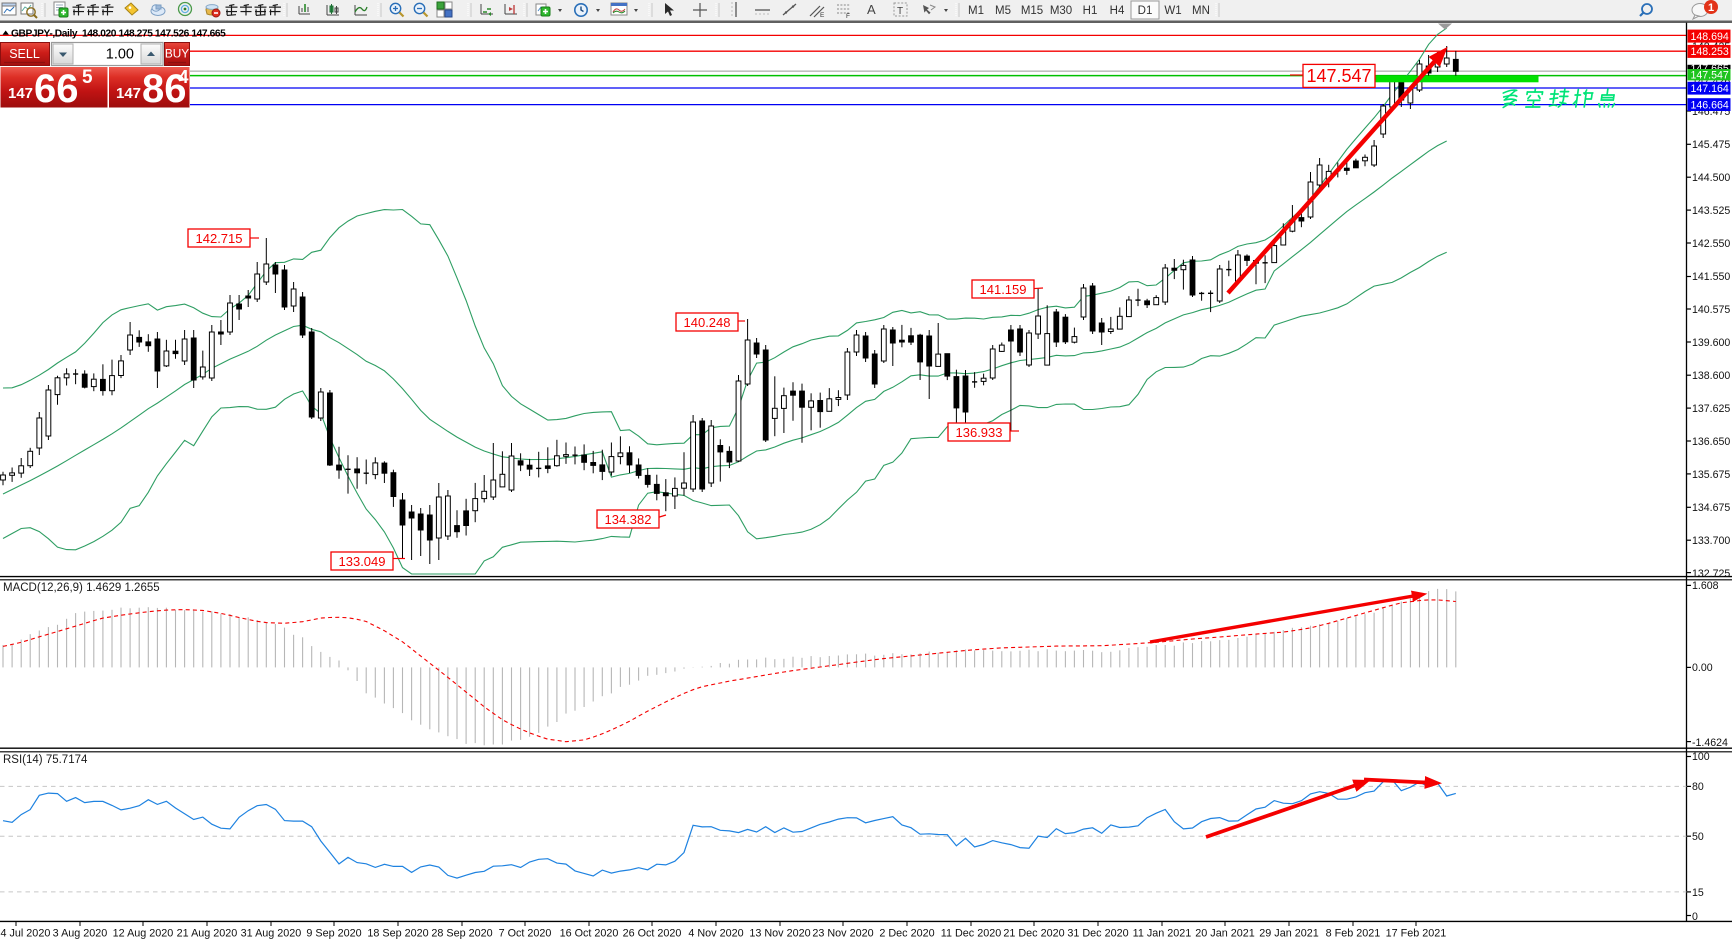 Image resolution: width=1732 pixels, height=942 pixels. What do you see at coordinates (900, 11) in the screenshot?
I see `svg-text: T` at bounding box center [900, 11].